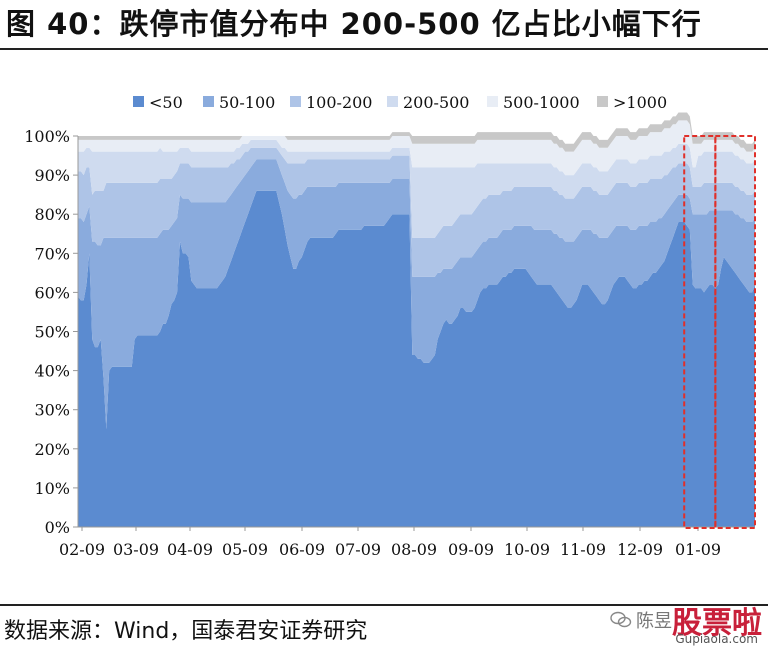 This screenshot has width=768, height=652. What do you see at coordinates (52, 253) in the screenshot?
I see `y-tick-label: 70%` at bounding box center [52, 253].